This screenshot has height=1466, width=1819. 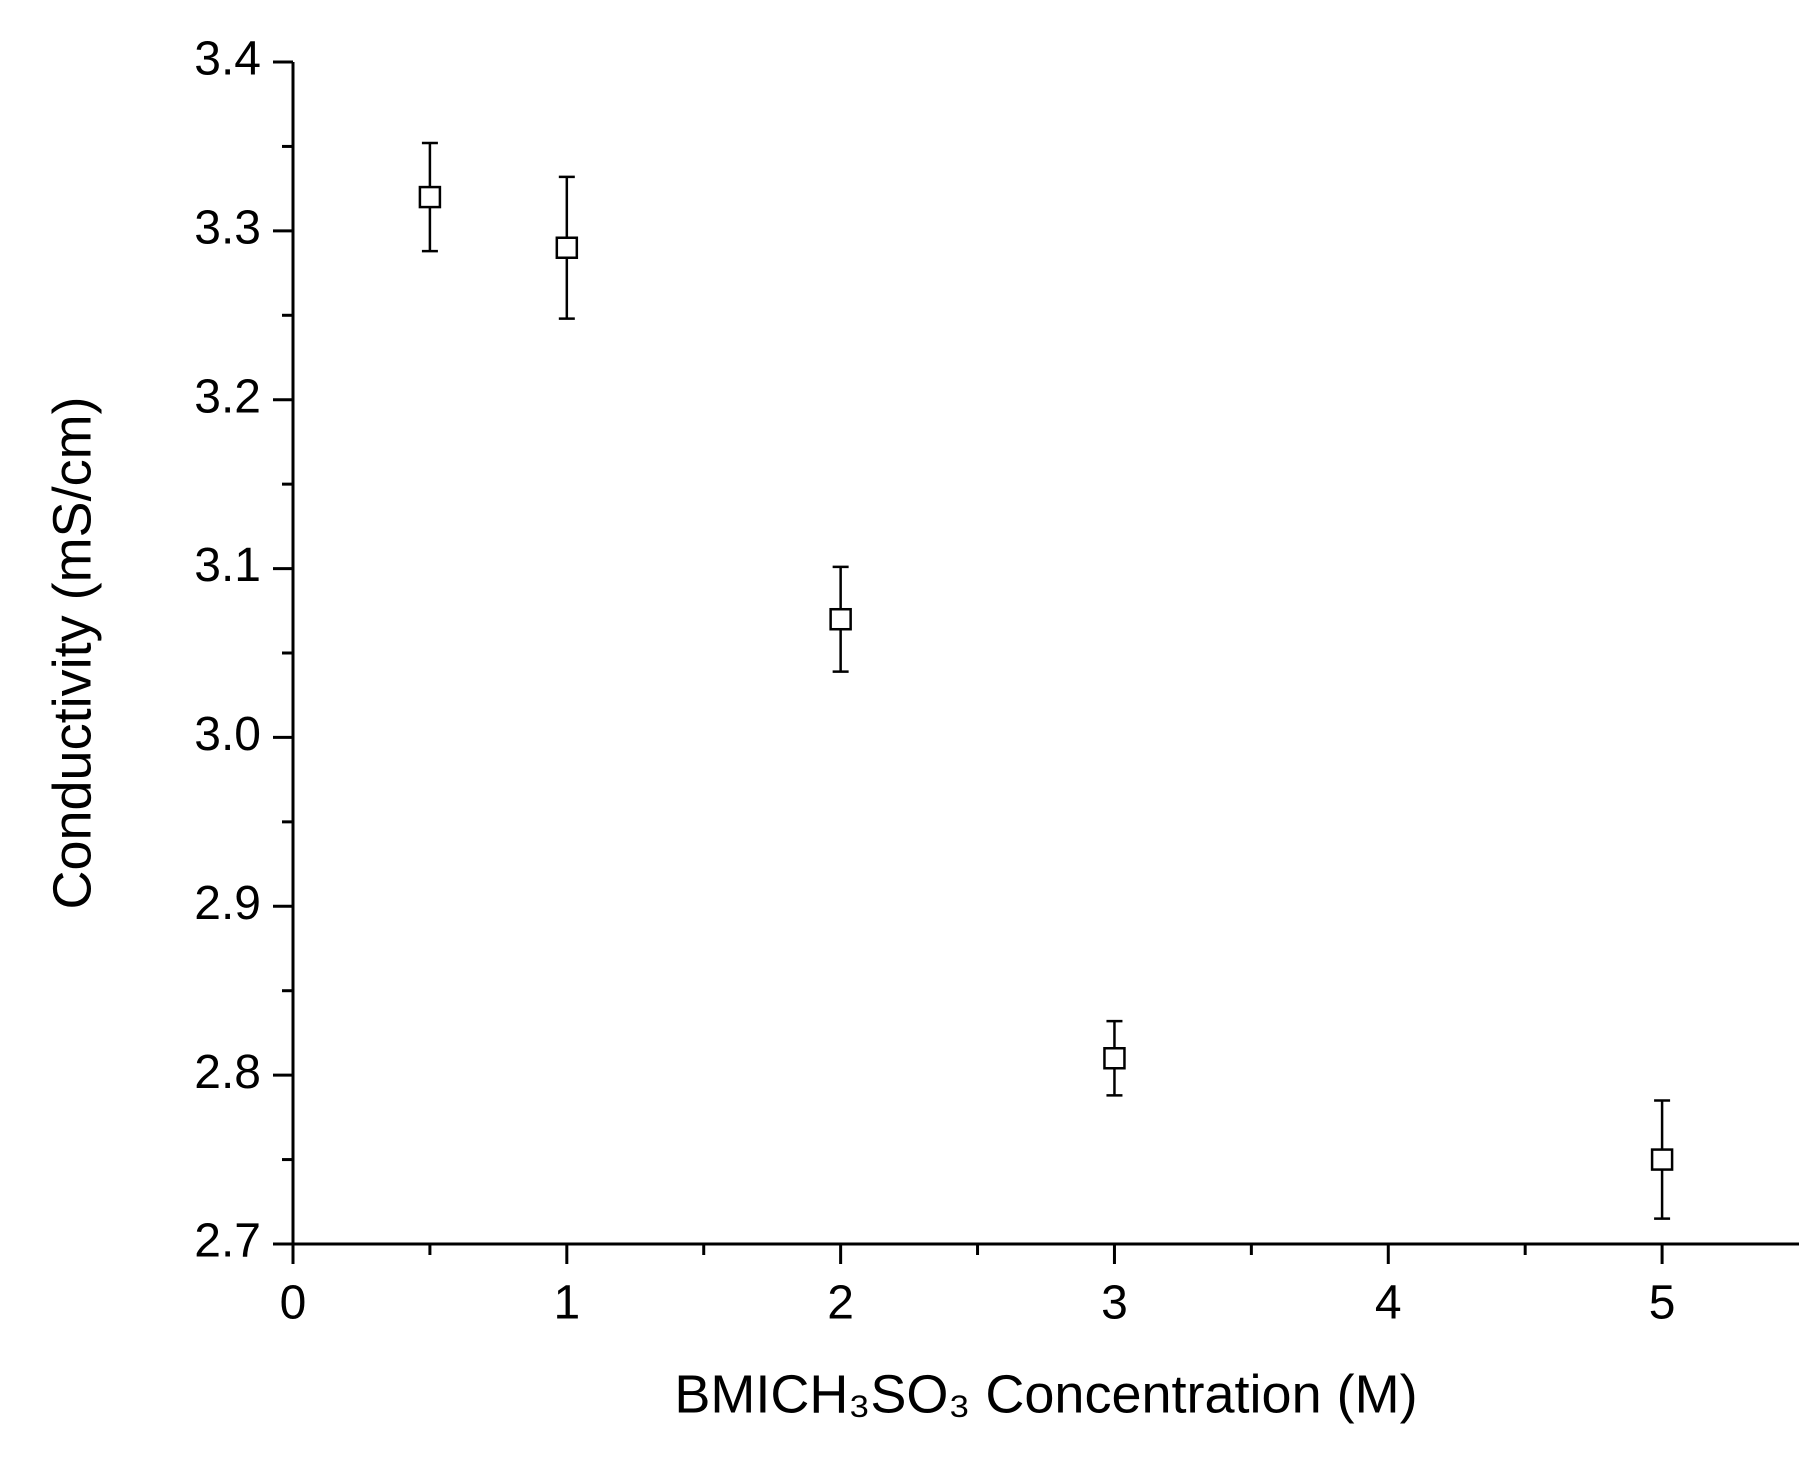 What do you see at coordinates (1662, 1303) in the screenshot?
I see `x-tick-label: 5` at bounding box center [1662, 1303].